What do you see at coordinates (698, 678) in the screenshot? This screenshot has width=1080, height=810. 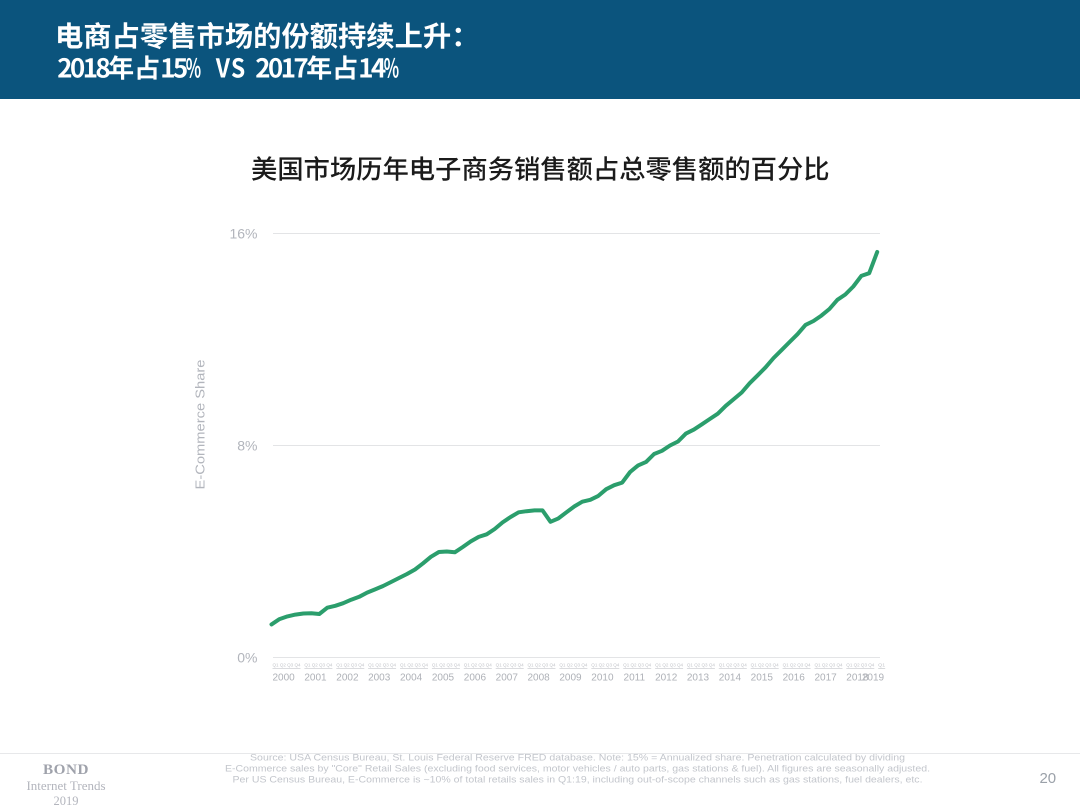 I see `svg-text: 2013` at bounding box center [698, 678].